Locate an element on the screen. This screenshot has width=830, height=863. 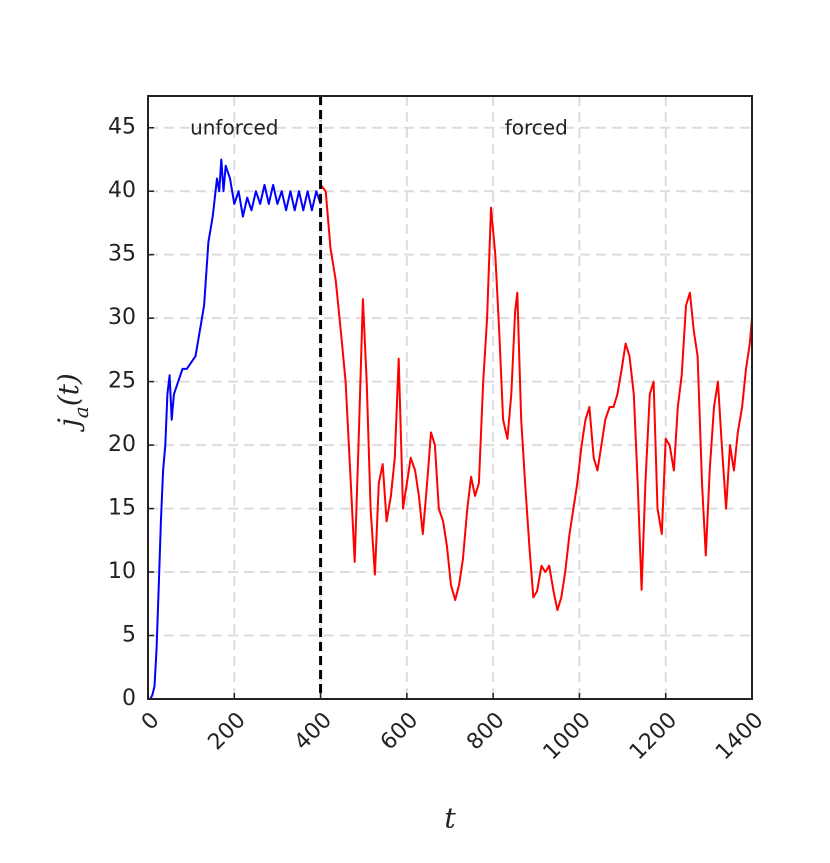
y-tick-label: 15 is located at coordinates (122, 508).